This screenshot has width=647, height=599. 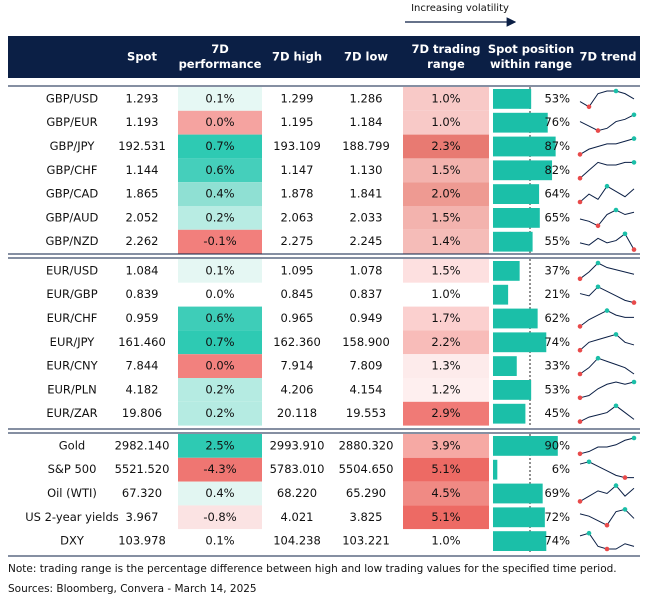 I want to click on range: 3.9%, so click(x=445, y=445).